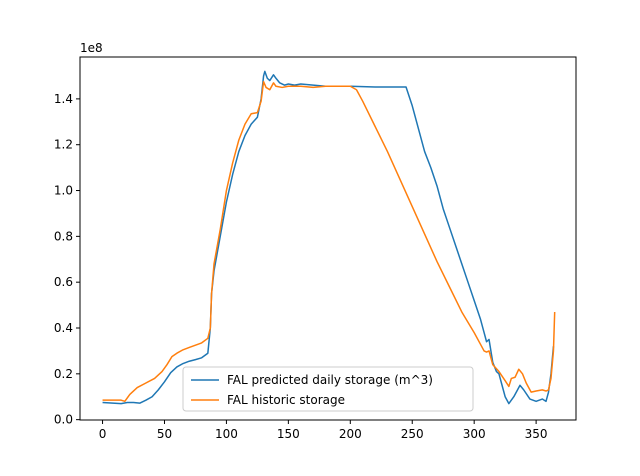  Describe the element at coordinates (323, 430) in the screenshot. I see `x-axis: 0 50 100 150 200 250 300 350` at that location.